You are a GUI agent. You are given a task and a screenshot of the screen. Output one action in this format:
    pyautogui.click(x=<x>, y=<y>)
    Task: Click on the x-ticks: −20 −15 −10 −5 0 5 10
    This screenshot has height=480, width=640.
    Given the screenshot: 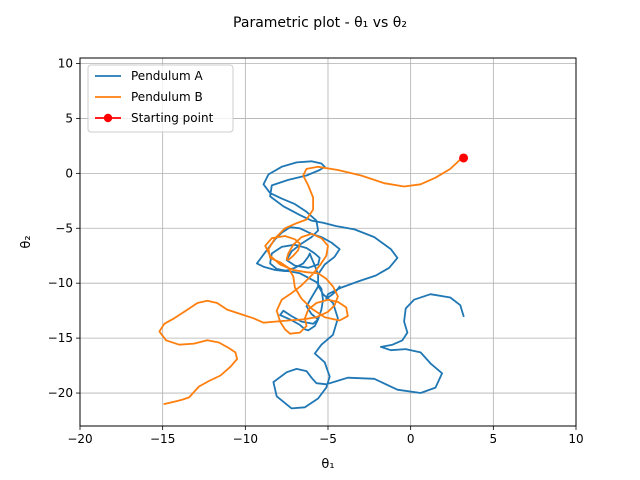 What is the action you would take?
    pyautogui.click(x=325, y=436)
    